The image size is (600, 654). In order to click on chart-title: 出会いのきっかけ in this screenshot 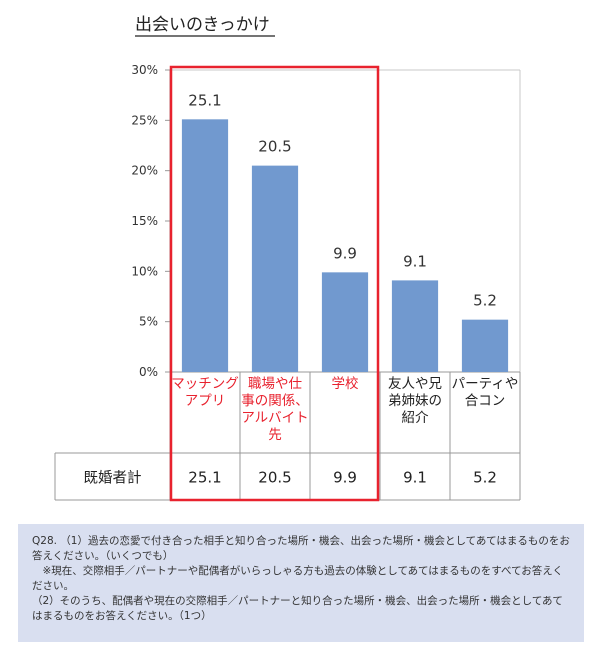, I will do `click(202, 25)`.